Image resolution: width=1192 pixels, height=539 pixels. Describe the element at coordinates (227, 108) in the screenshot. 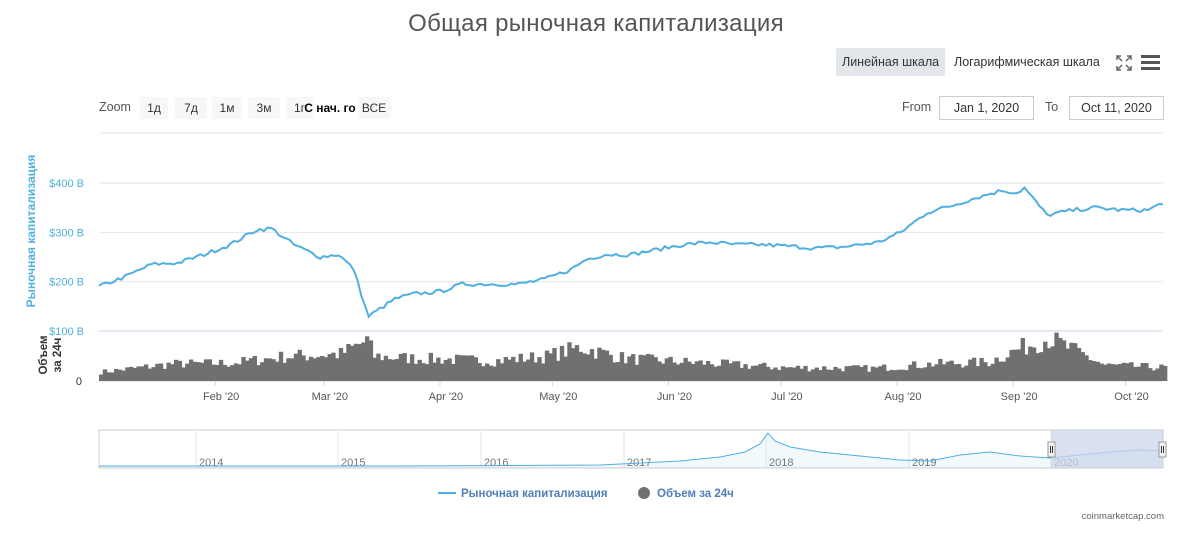

I see `zoom-1m-button: 1м` at that location.